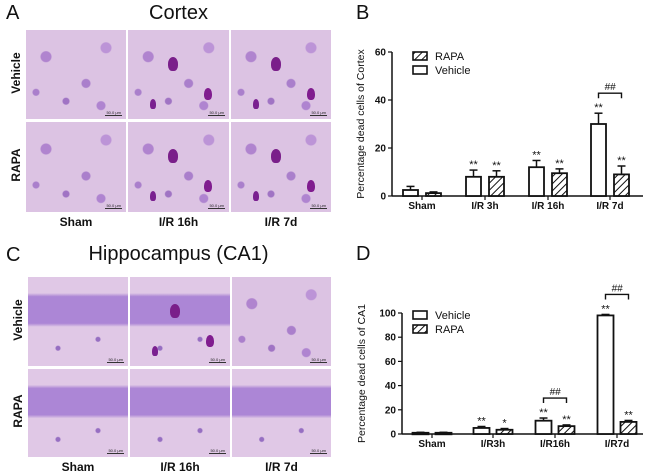 This screenshot has height=476, width=645. I want to click on y-axis-label: Percentage dead cells of CA1, so click(362, 373).